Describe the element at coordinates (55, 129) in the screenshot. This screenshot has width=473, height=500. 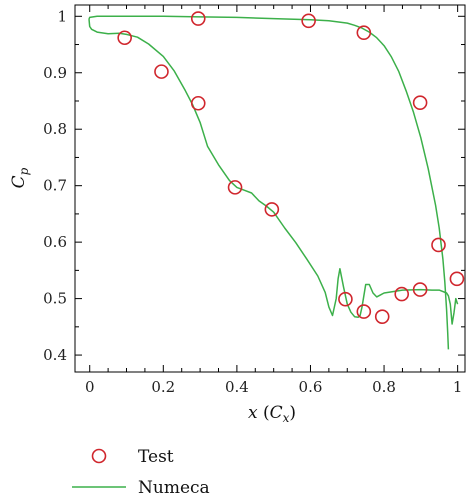
I see `y-tick-label: 0.8` at that location.